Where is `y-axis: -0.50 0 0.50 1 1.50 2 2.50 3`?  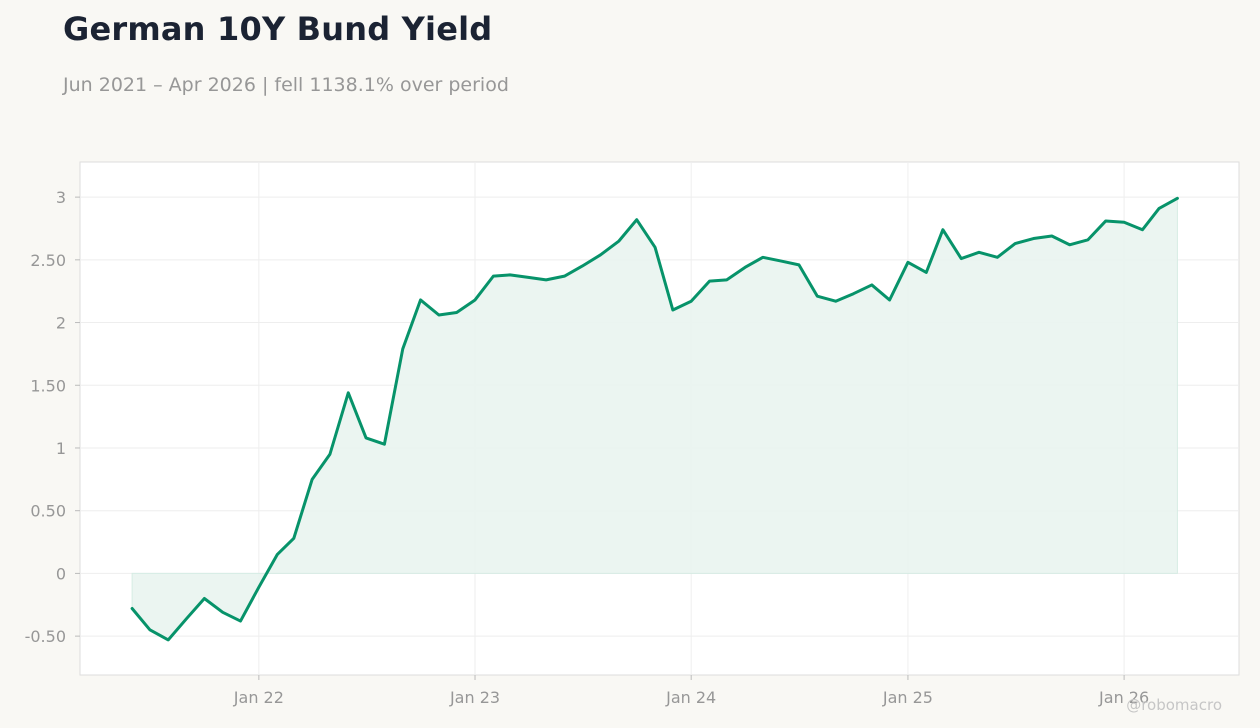 y-axis: -0.50 0 0.50 1 1.50 2 2.50 3 is located at coordinates (52, 417).